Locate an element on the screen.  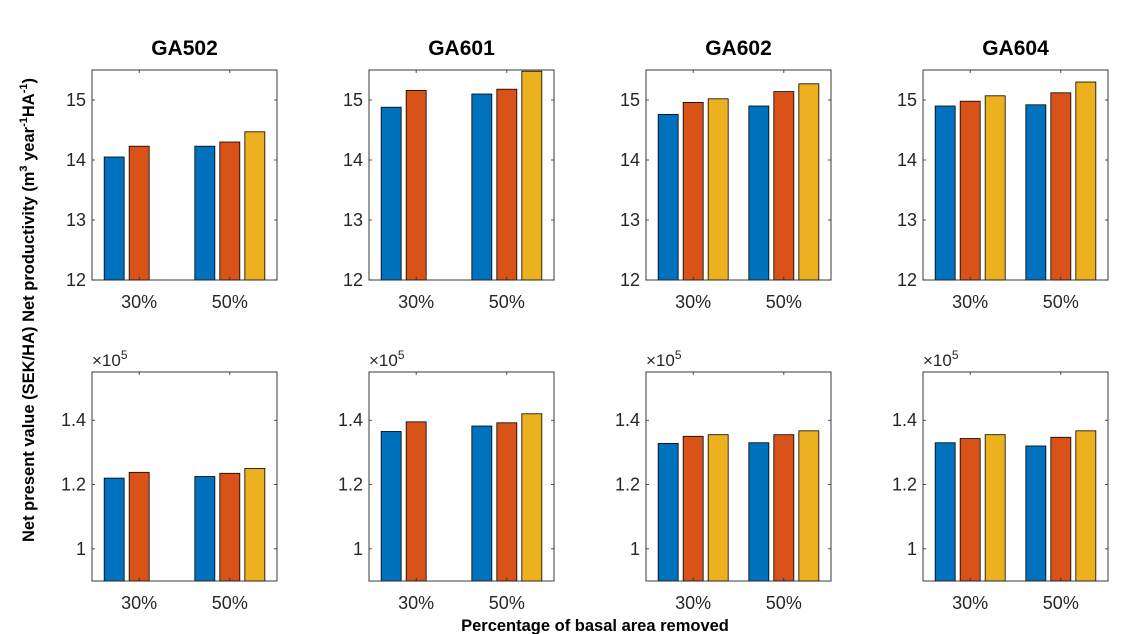
y-tick-label: 1.4 is located at coordinates (73, 420).